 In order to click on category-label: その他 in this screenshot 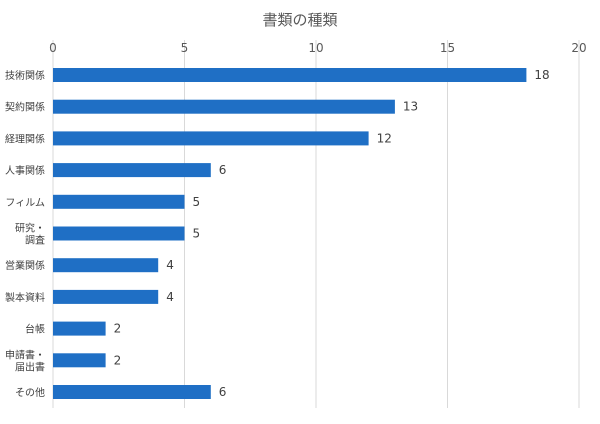, I will do `click(30, 392)`.